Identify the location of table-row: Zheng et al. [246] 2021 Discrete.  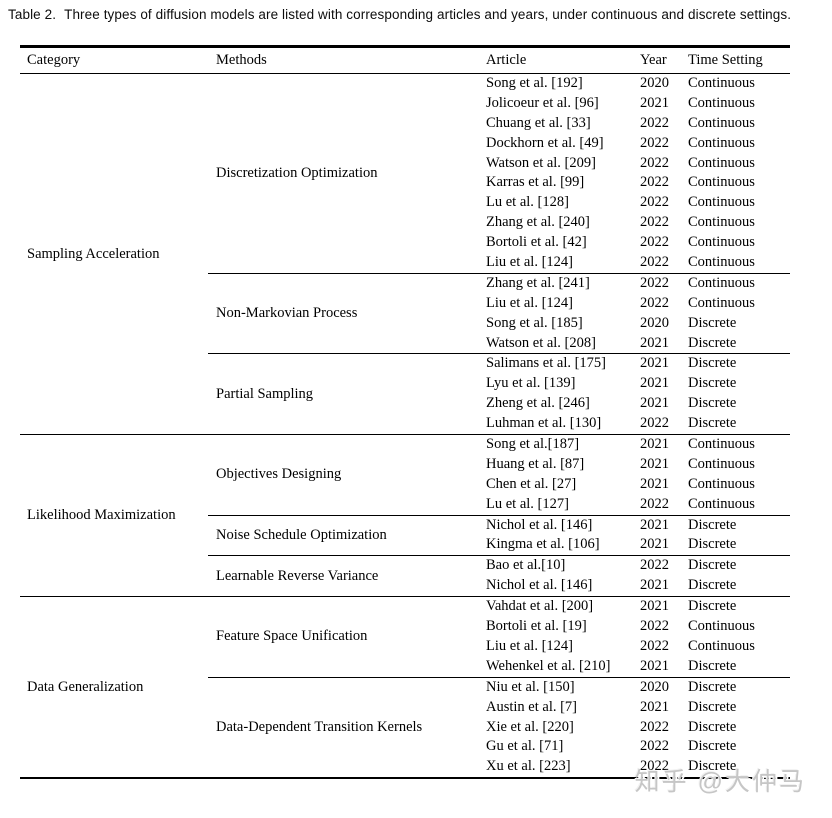
(634, 404).